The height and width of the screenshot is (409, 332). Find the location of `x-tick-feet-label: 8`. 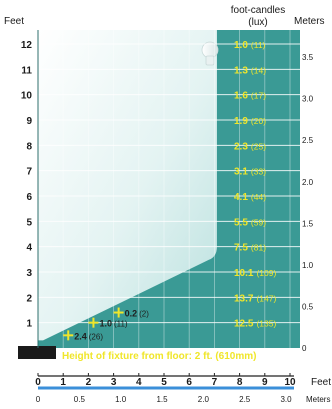

x-tick-feet-label: 8 is located at coordinates (240, 382).